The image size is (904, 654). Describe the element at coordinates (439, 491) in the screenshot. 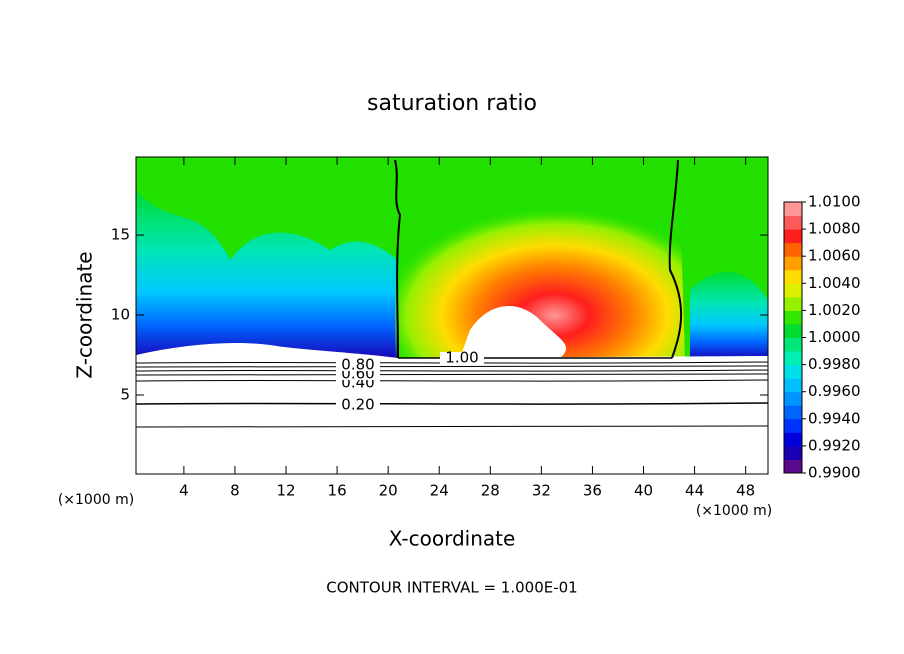

I see `x-tick-label: 24` at that location.